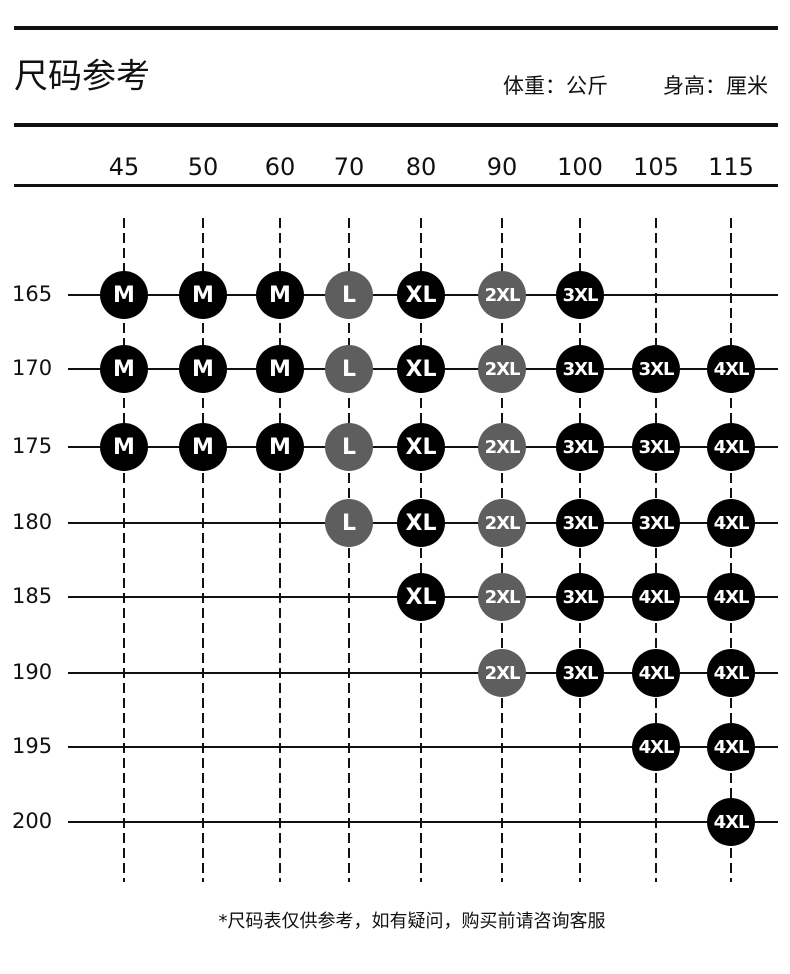 This screenshot has width=790, height=974. What do you see at coordinates (124, 167) in the screenshot?
I see `weight-label: 45` at bounding box center [124, 167].